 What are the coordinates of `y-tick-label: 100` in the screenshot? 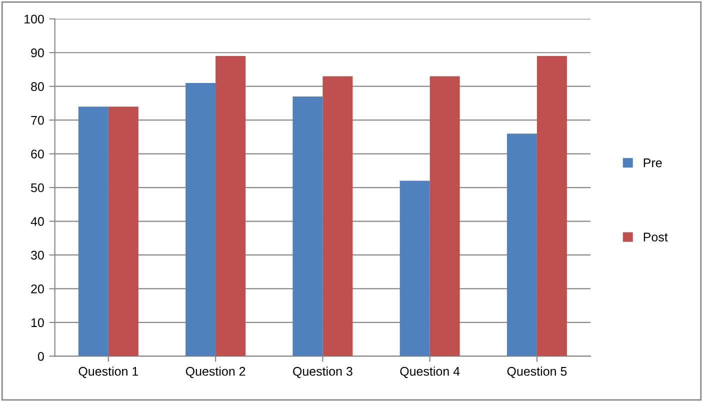 It's located at (34, 19).